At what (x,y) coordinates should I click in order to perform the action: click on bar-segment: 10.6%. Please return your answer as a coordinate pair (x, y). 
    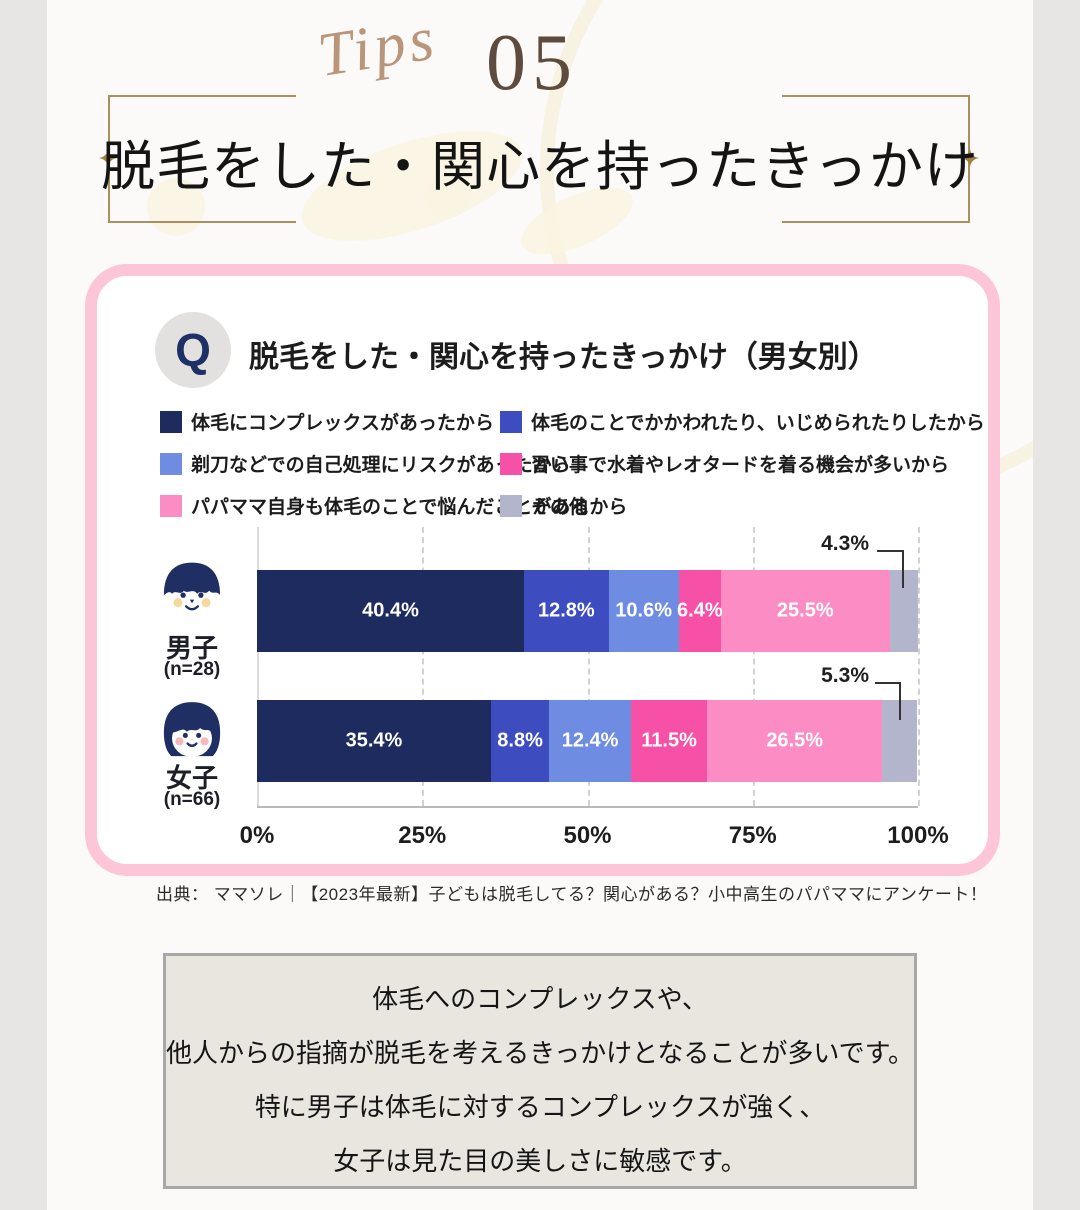
    Looking at the image, I should click on (643, 611).